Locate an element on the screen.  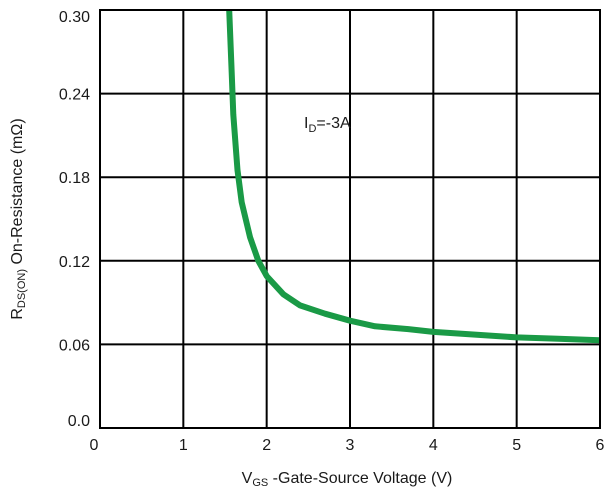
y-tick-label-1: 0.06 is located at coordinates (74, 345).